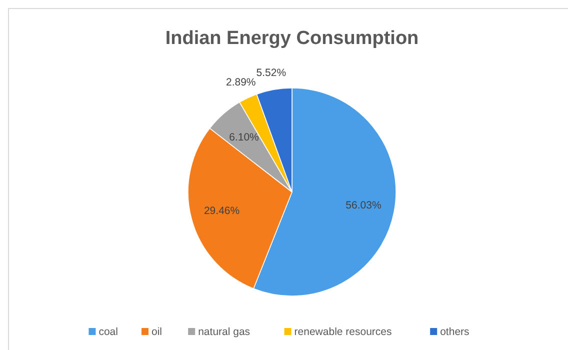 Image resolution: width=568 pixels, height=350 pixels. I want to click on legend-label: others, so click(455, 332).